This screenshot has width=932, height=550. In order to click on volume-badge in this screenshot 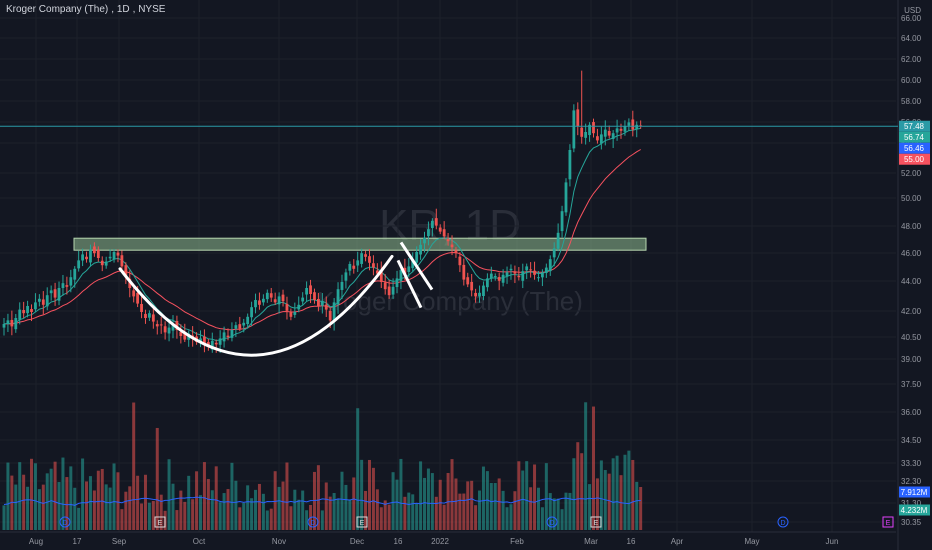, I will do `click(914, 510)`.